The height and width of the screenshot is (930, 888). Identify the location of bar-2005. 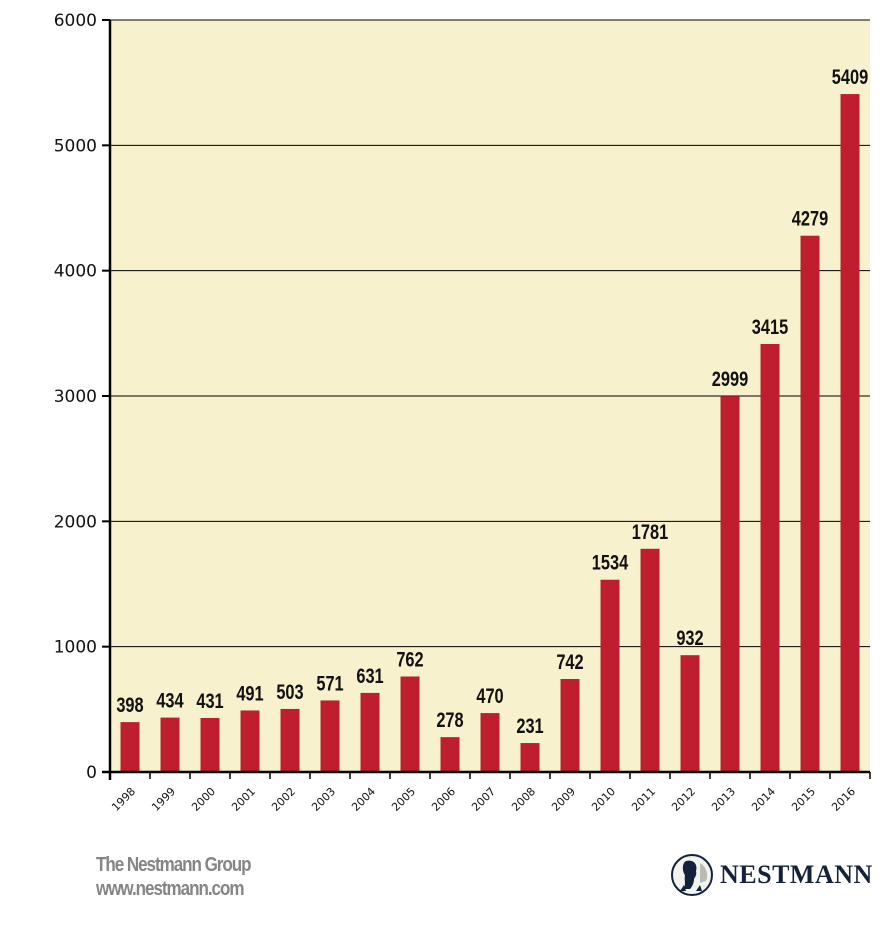
(410, 724).